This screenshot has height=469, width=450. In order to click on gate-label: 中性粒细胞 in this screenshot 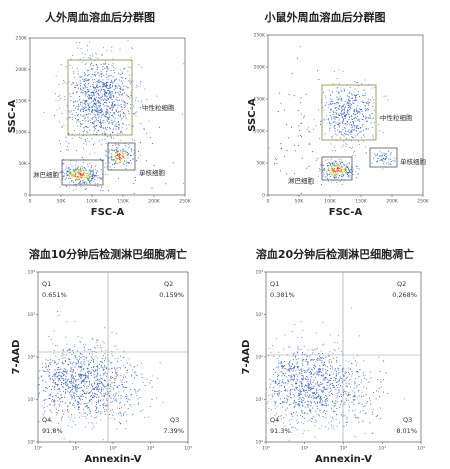, I will do `click(396, 117)`.